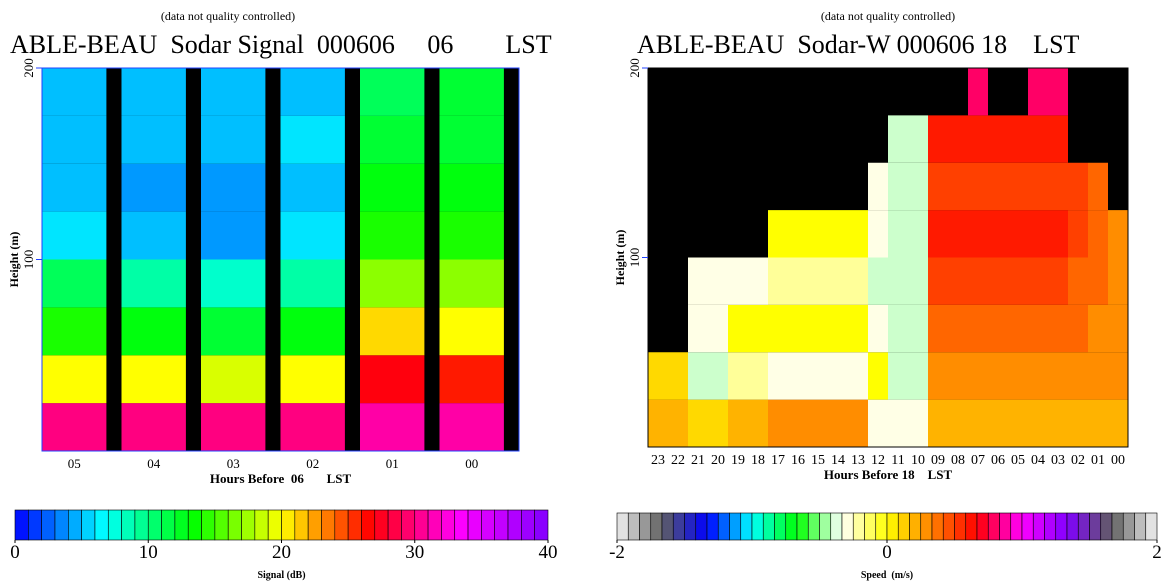 This screenshot has width=1165, height=583. I want to click on x-tick-label: 19, so click(738, 460).